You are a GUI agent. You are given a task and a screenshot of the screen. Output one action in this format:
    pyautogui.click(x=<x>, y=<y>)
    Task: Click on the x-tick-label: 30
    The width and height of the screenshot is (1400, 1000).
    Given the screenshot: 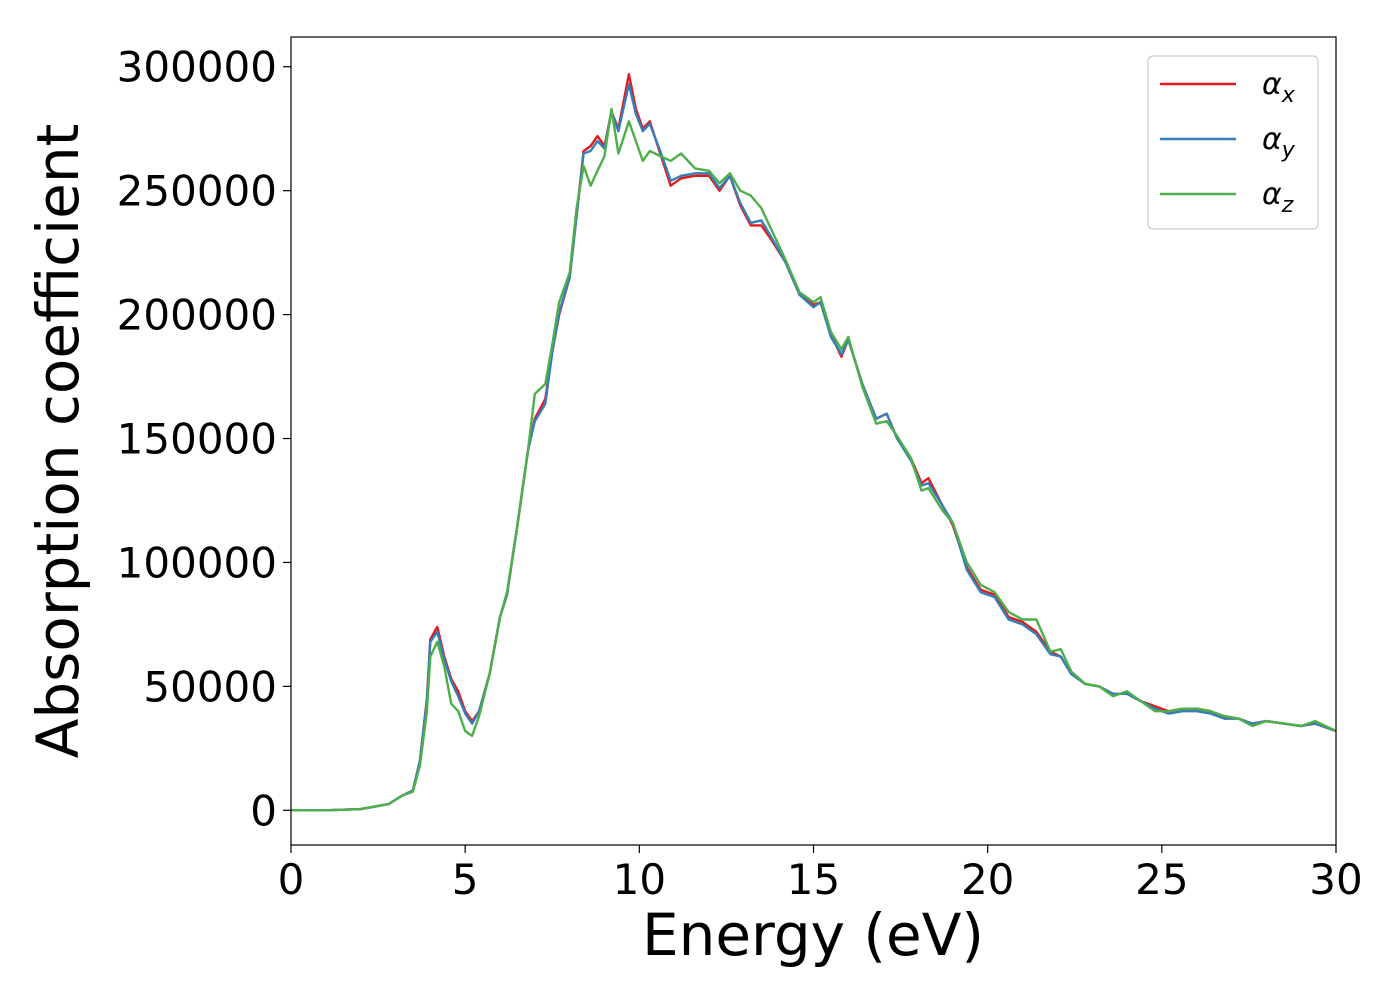 What is the action you would take?
    pyautogui.click(x=1335, y=879)
    